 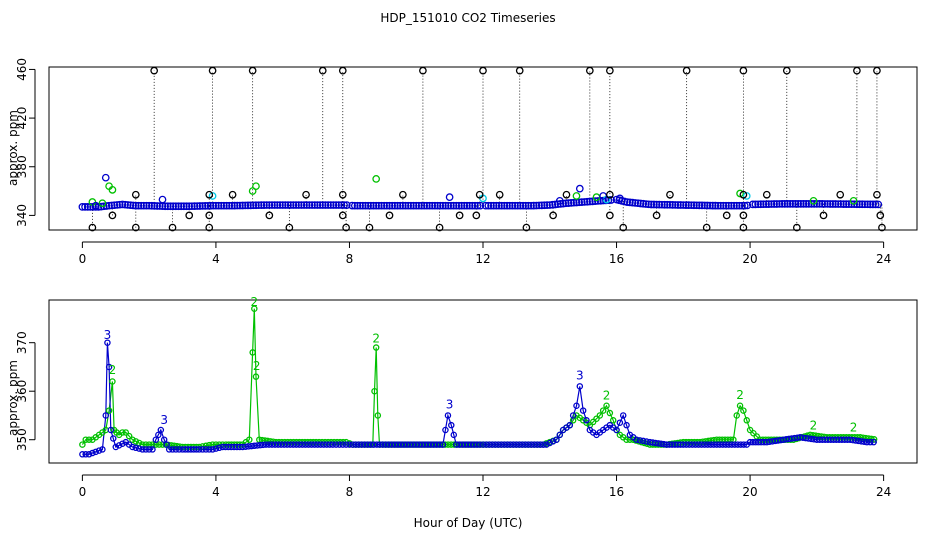 What do you see at coordinates (749, 492) in the screenshot?
I see `bottom-x-tick-label: 20` at bounding box center [749, 492].